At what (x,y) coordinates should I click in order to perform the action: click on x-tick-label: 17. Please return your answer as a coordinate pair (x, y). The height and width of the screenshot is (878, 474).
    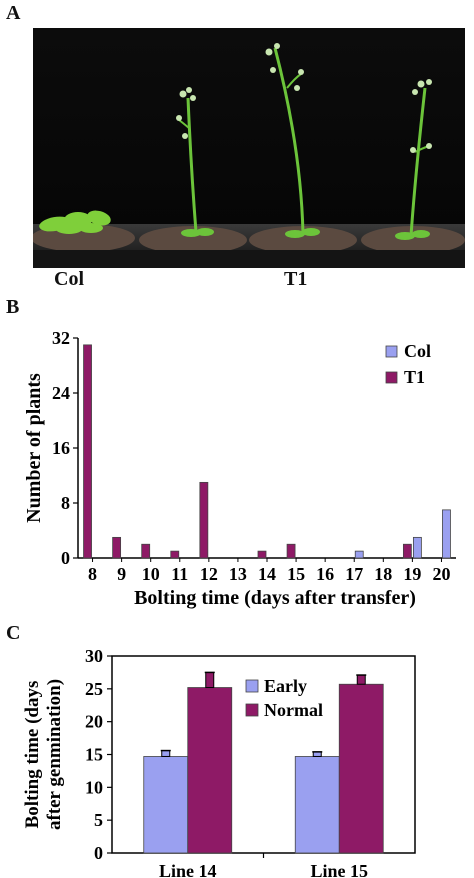
    Looking at the image, I should click on (354, 574).